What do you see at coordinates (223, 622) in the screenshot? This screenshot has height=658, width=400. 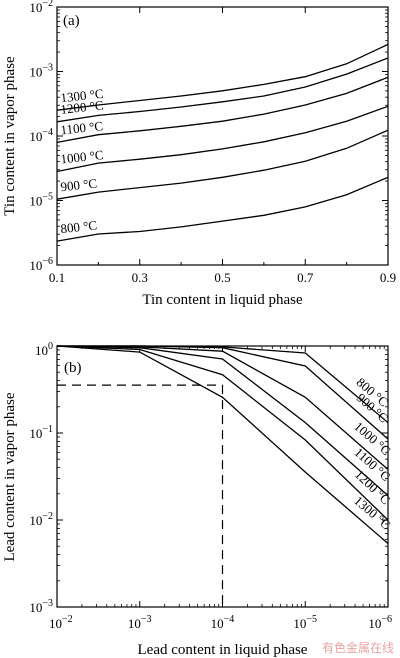 I see `panel-b-x-tick-label: 10⁻⁴` at bounding box center [223, 622].